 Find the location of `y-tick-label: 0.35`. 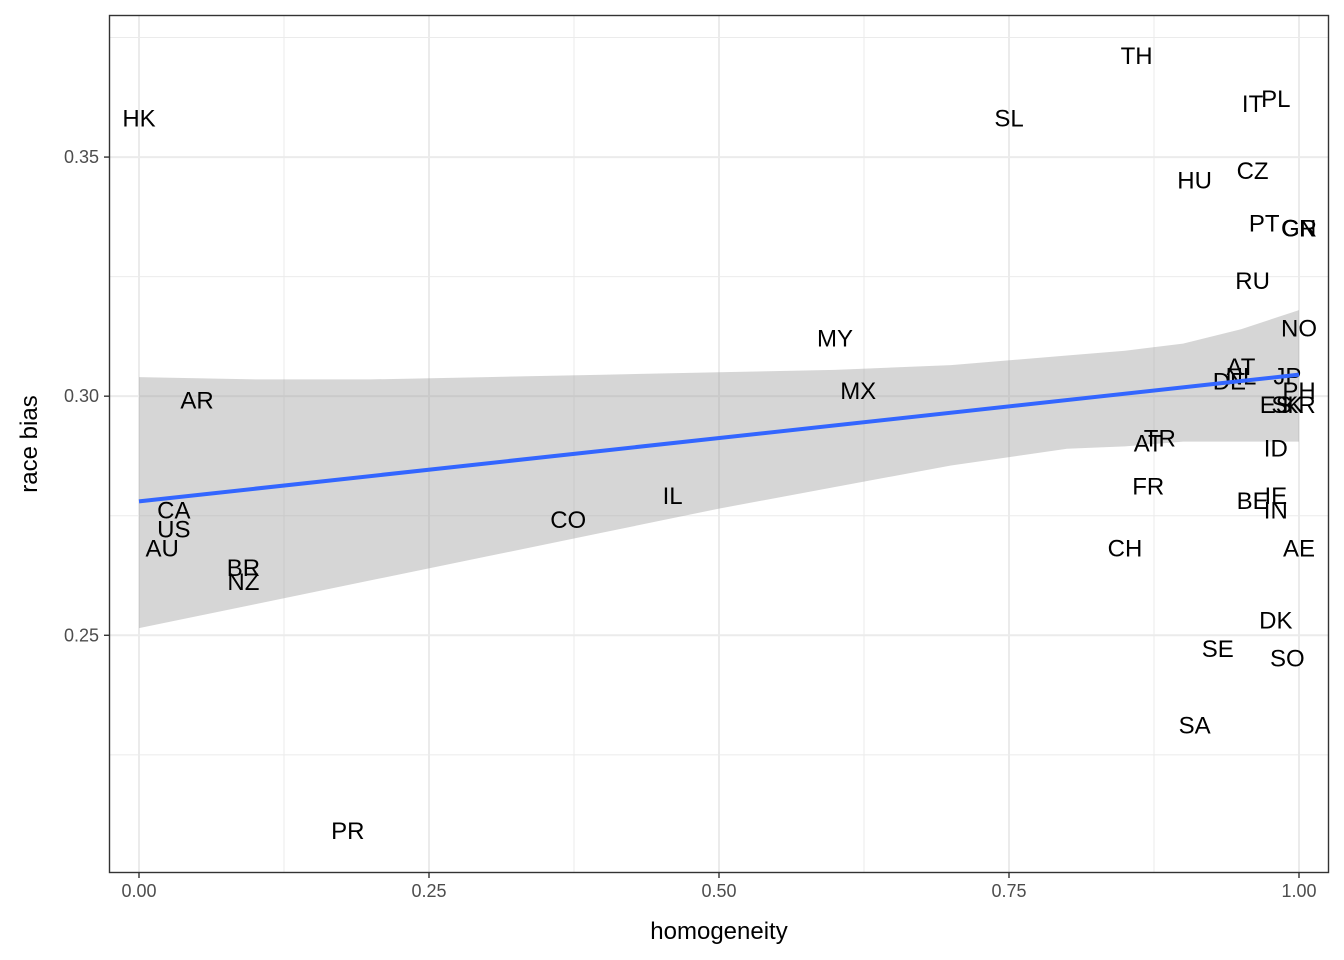

y-tick-label: 0.35 is located at coordinates (81, 157).